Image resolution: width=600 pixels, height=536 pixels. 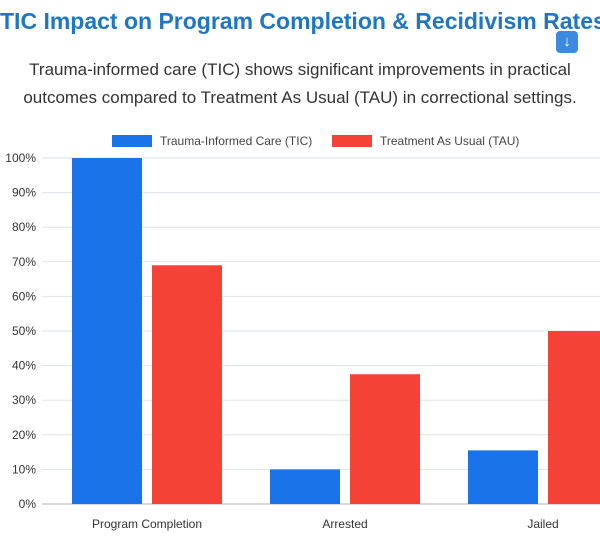 I want to click on x-tick-label: Program Completion, so click(x=147, y=524).